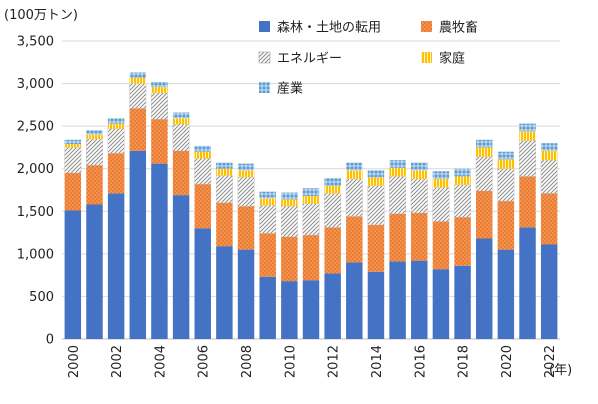 Image resolution: width=598 pixels, height=404 pixels. I want to click on y-tick-label: 3,000, so click(35, 84).